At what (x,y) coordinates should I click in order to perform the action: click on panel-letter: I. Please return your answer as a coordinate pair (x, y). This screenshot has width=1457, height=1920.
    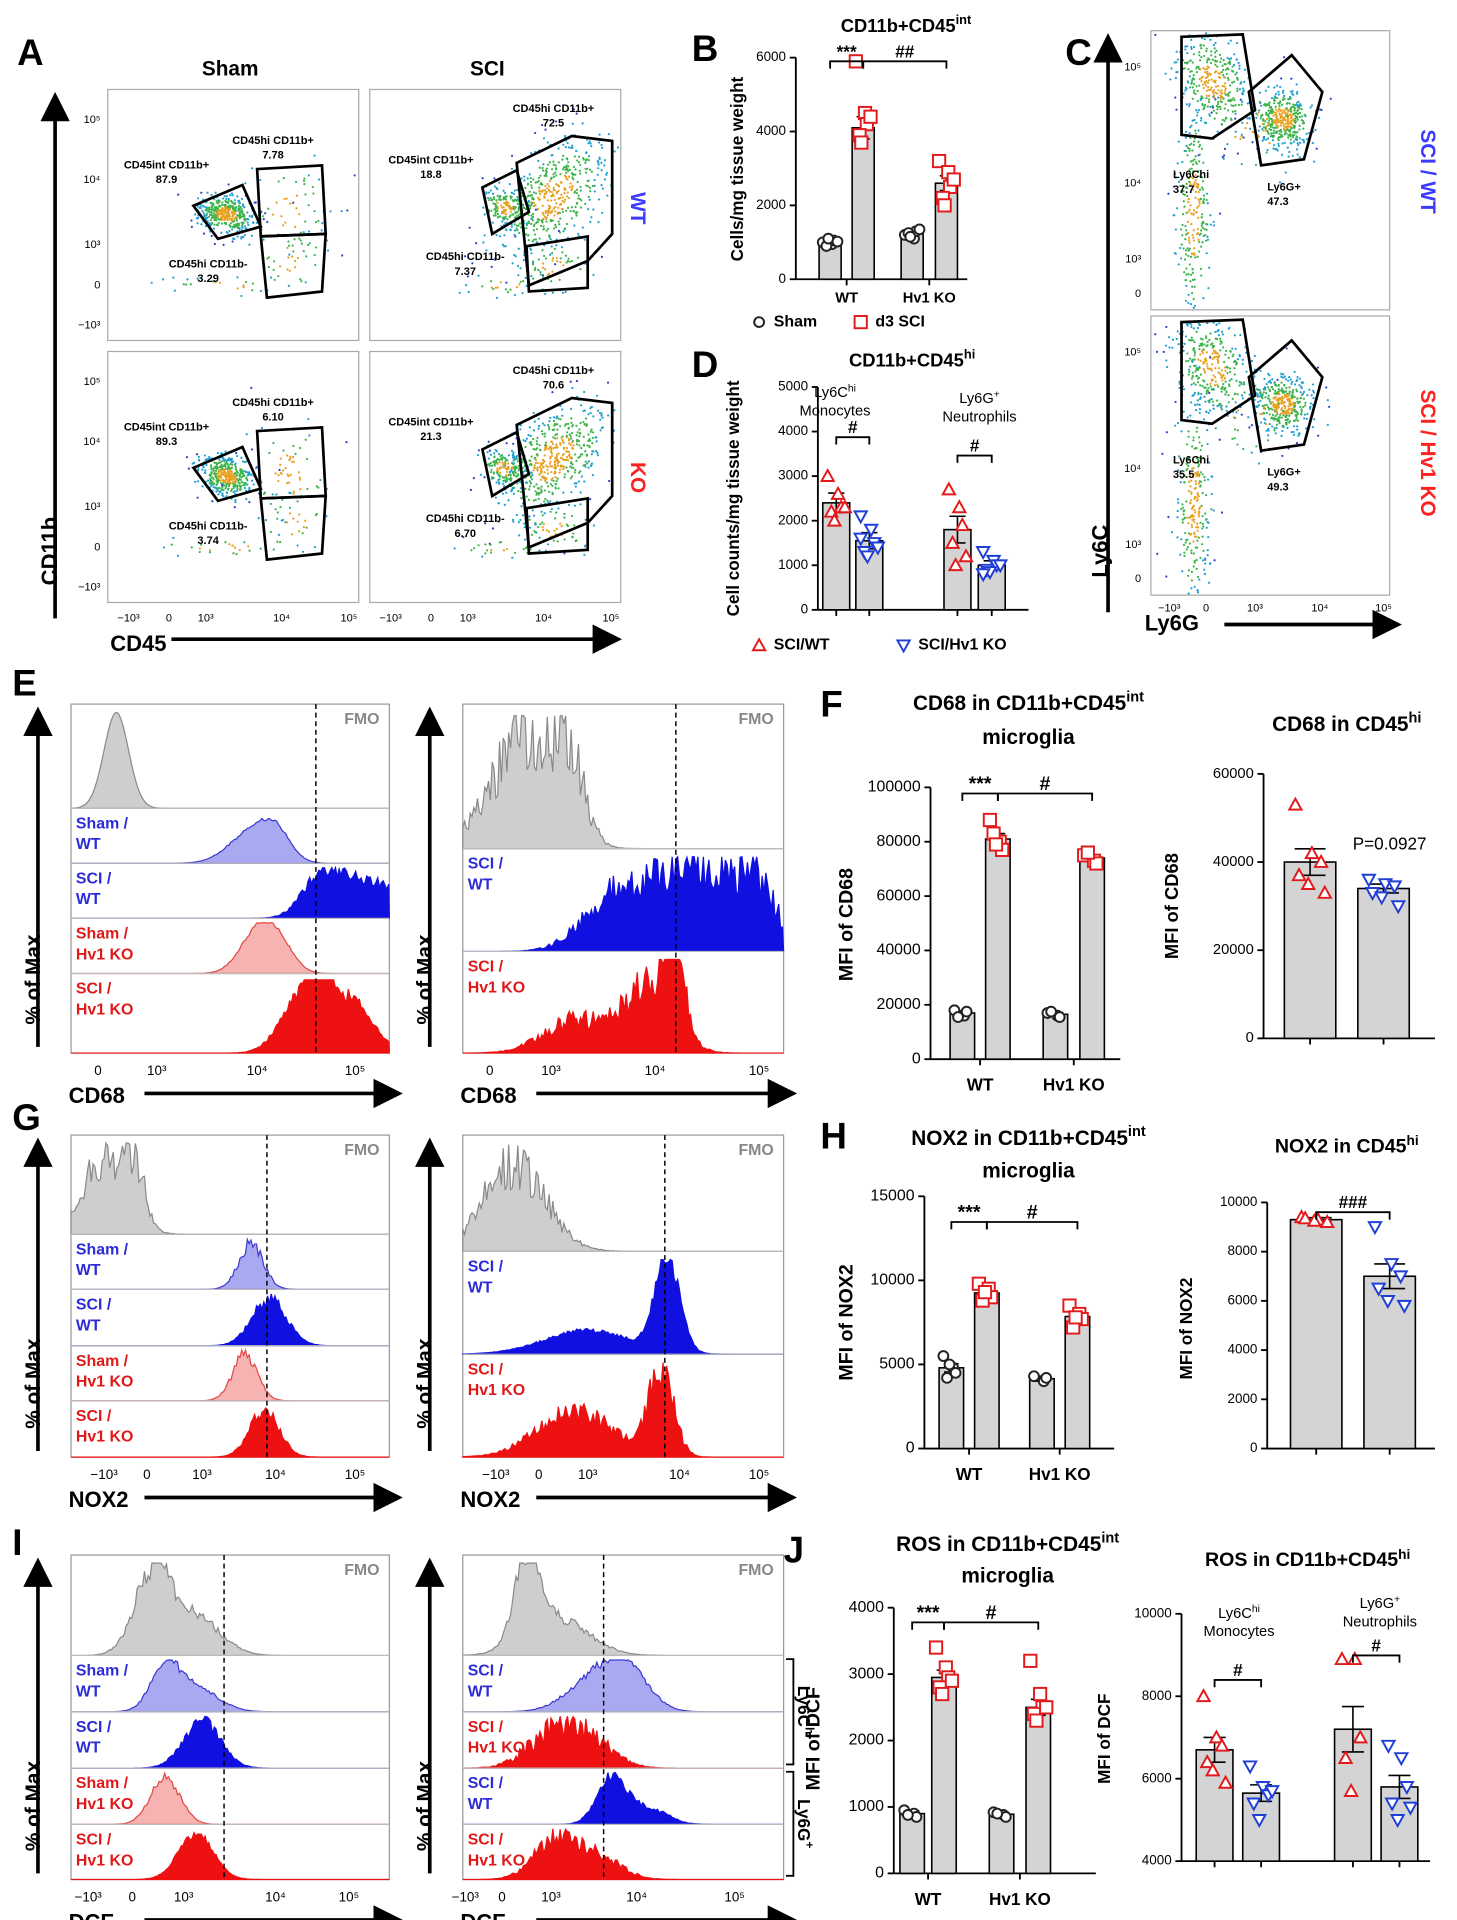
    Looking at the image, I should click on (17, 1542).